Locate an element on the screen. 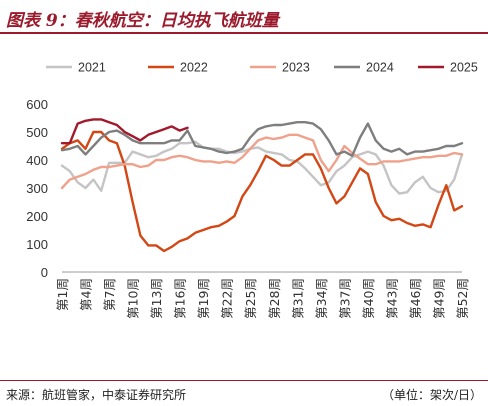  y-tick-label: 600 is located at coordinates (37, 104).